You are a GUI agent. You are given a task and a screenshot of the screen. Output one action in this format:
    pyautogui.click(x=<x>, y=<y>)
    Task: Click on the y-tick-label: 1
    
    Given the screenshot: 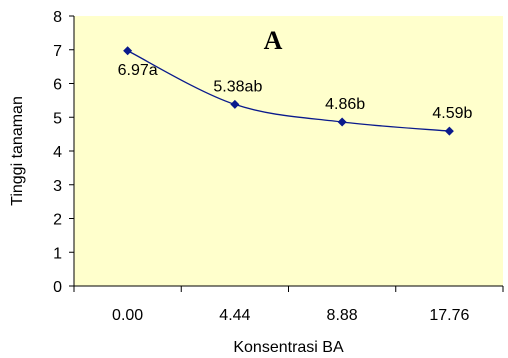 What is the action you would take?
    pyautogui.click(x=57, y=253)
    